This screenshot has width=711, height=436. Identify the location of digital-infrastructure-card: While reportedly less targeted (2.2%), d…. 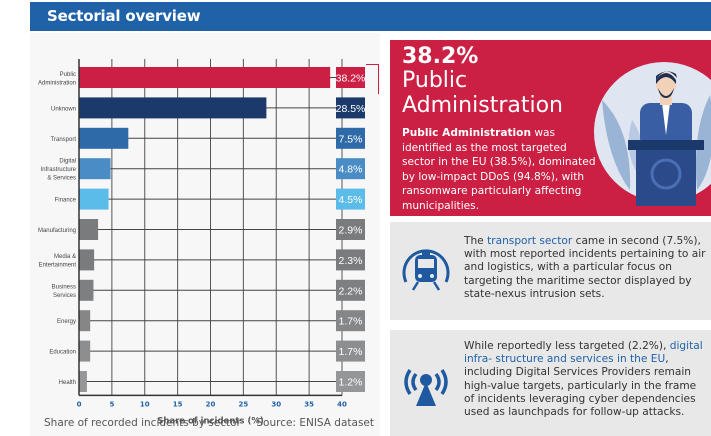
(550, 383).